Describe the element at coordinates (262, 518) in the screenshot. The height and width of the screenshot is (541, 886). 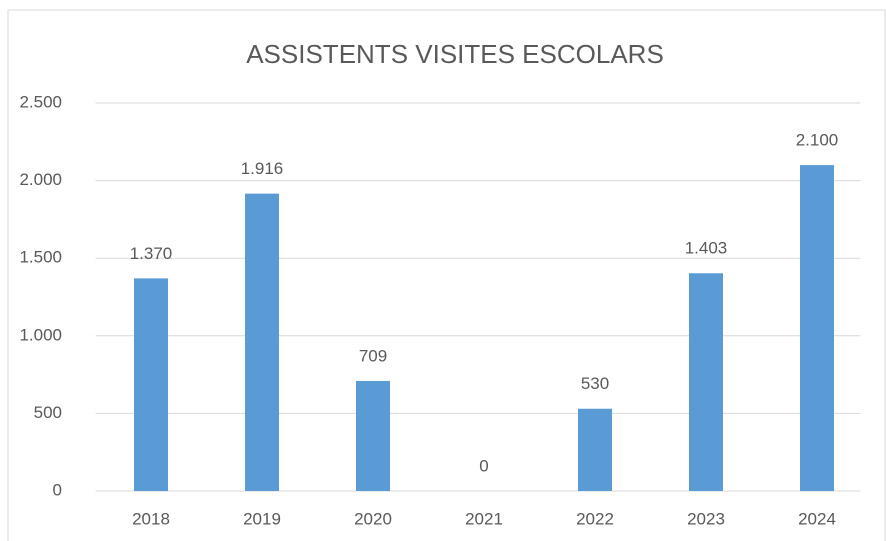
I see `x-tick-label: 2019` at that location.